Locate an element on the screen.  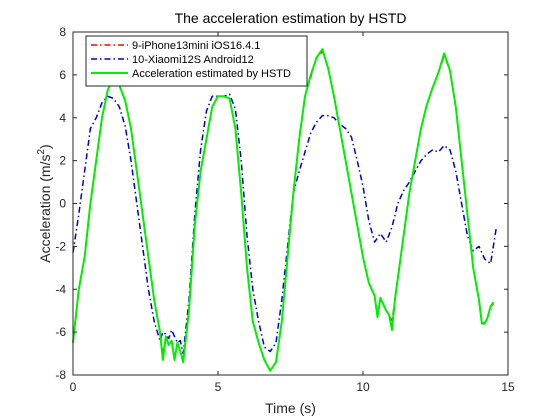
x-tick-label: 15 is located at coordinates (508, 387).